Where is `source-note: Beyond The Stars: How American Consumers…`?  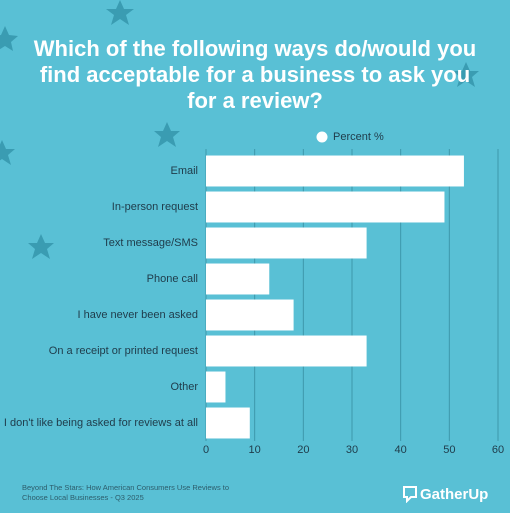 source-note: Beyond The Stars: How American Consumers… is located at coordinates (126, 492).